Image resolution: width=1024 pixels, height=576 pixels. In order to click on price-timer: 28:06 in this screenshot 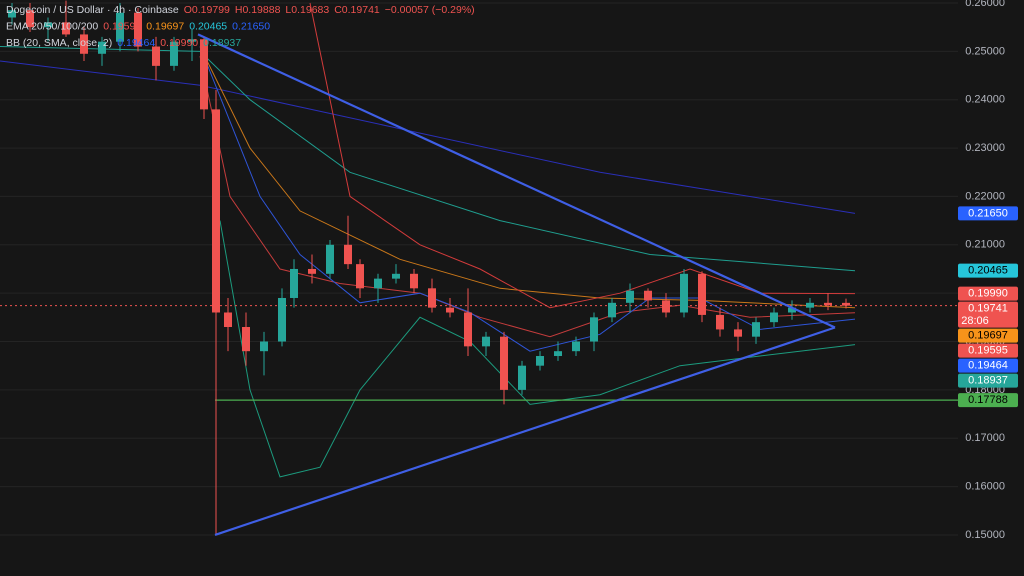, I will do `click(975, 321)`.